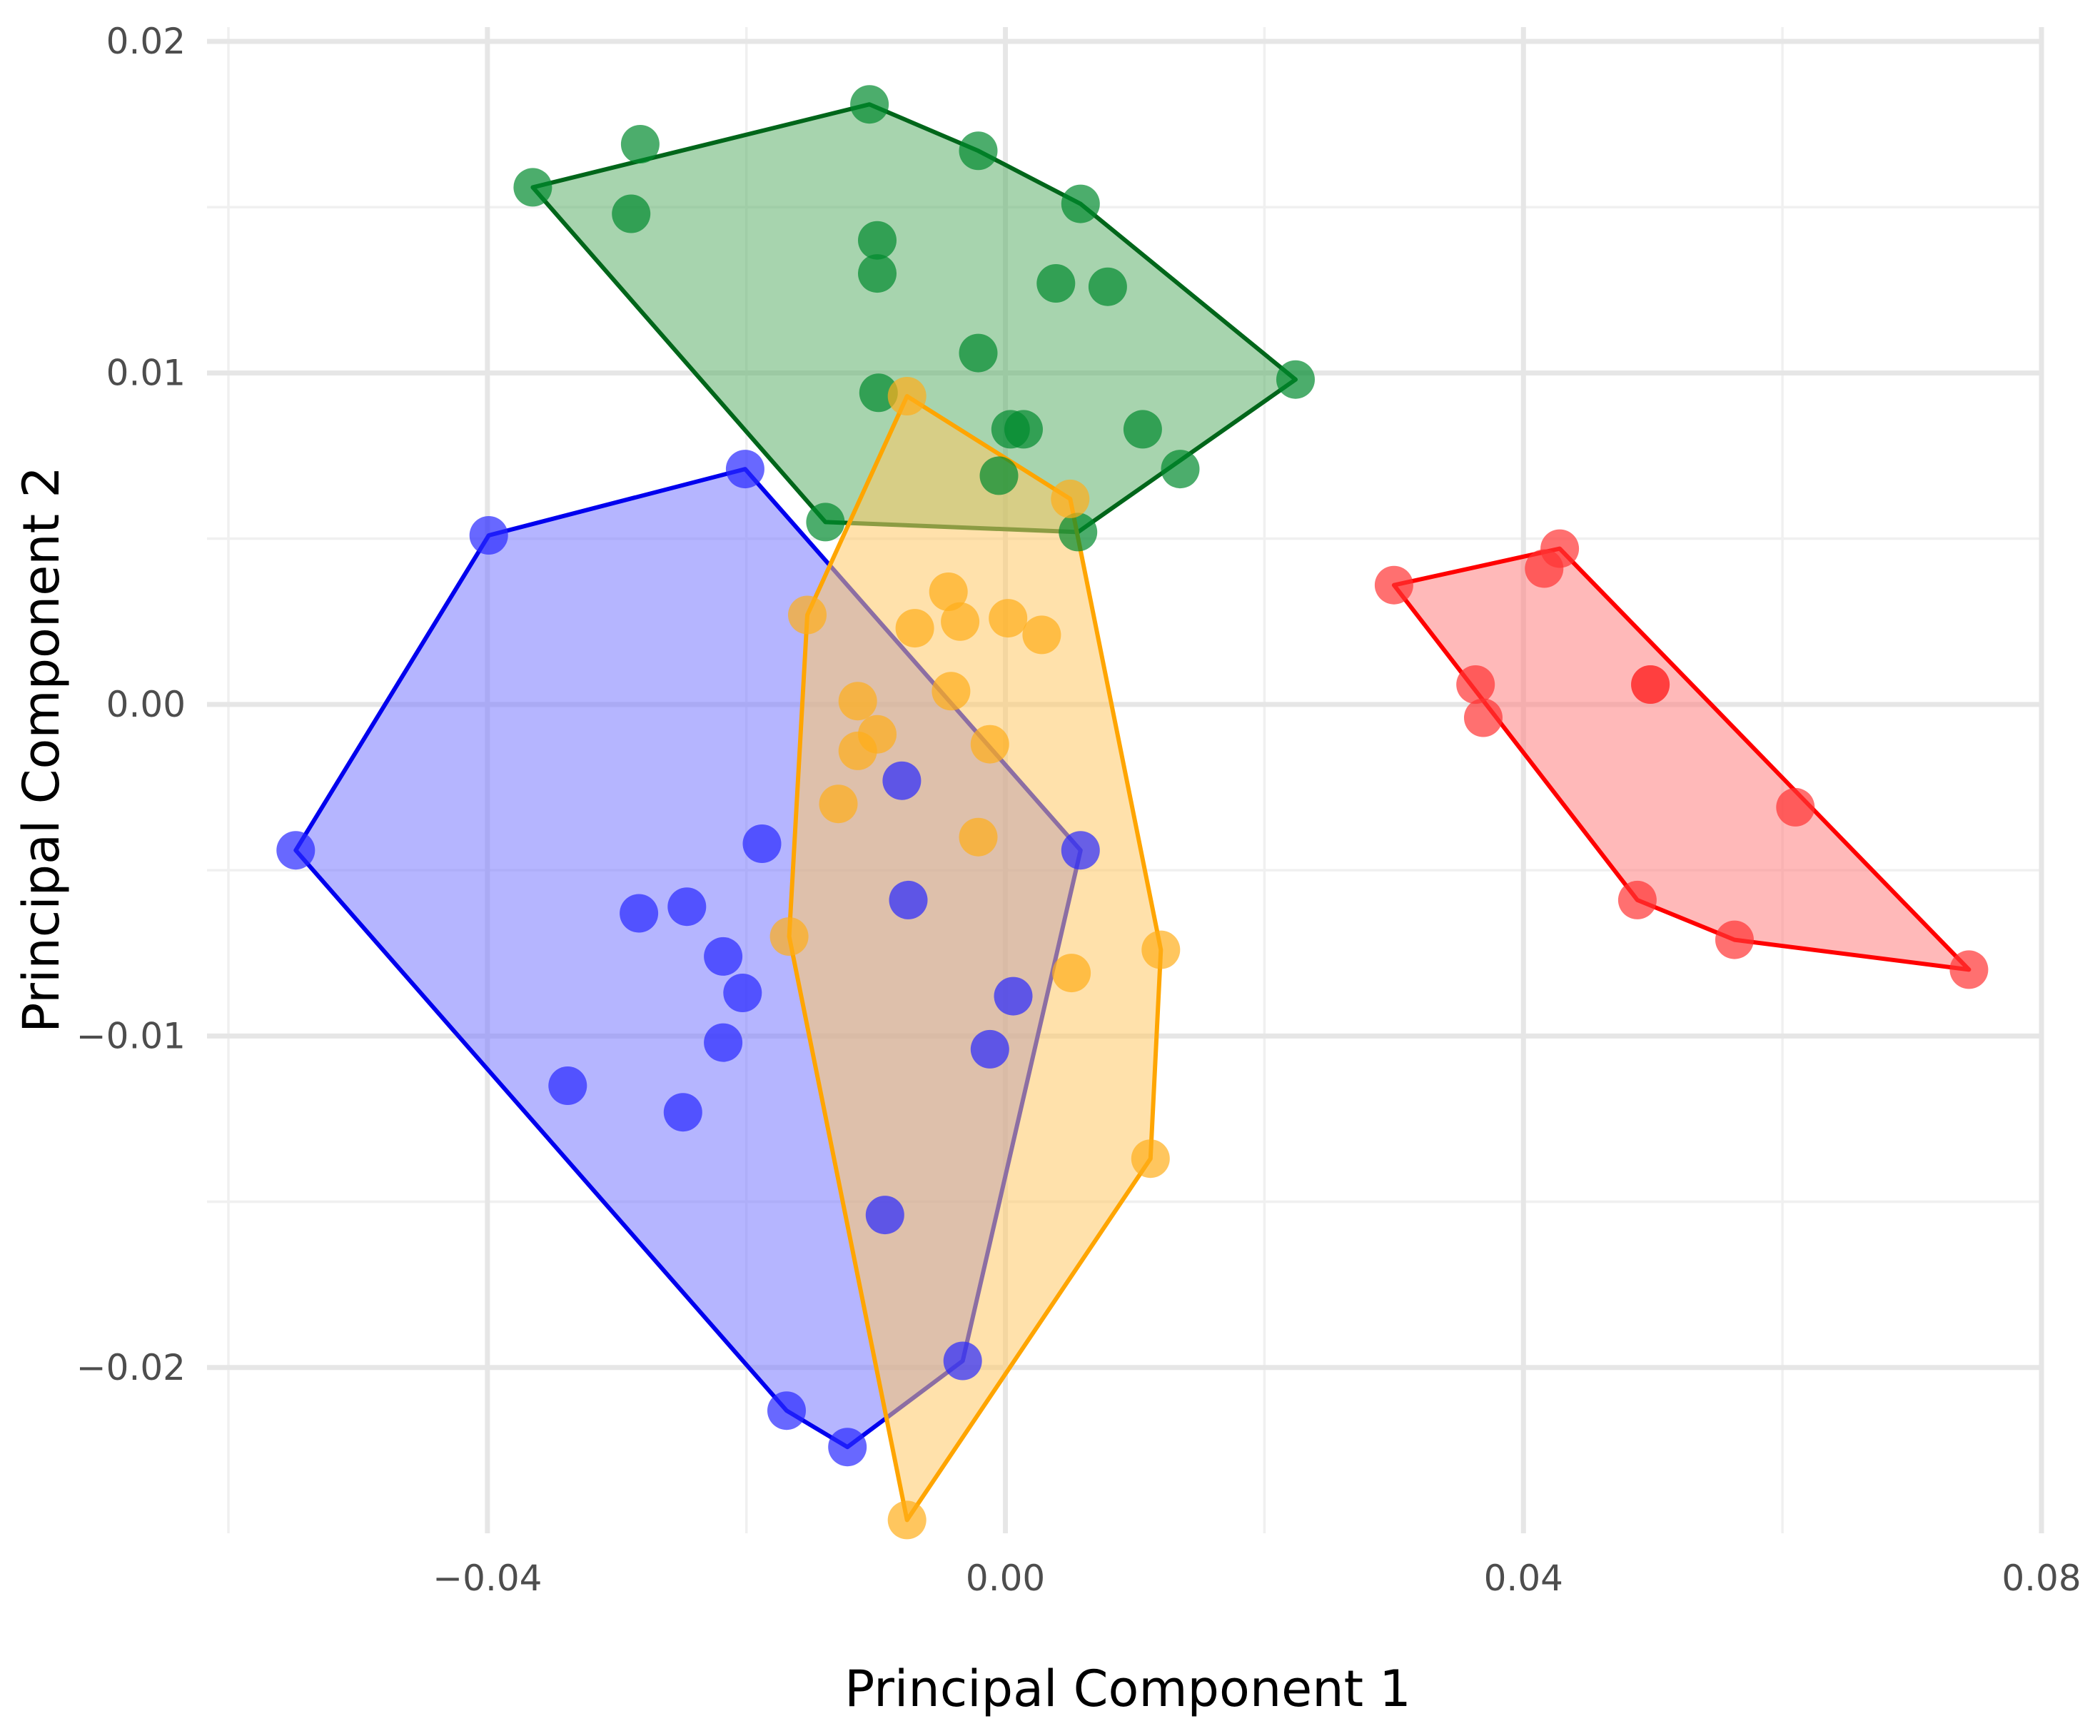 This screenshot has height=1736, width=2100. I want to click on red-cluster-hull, so click(1681, 759).